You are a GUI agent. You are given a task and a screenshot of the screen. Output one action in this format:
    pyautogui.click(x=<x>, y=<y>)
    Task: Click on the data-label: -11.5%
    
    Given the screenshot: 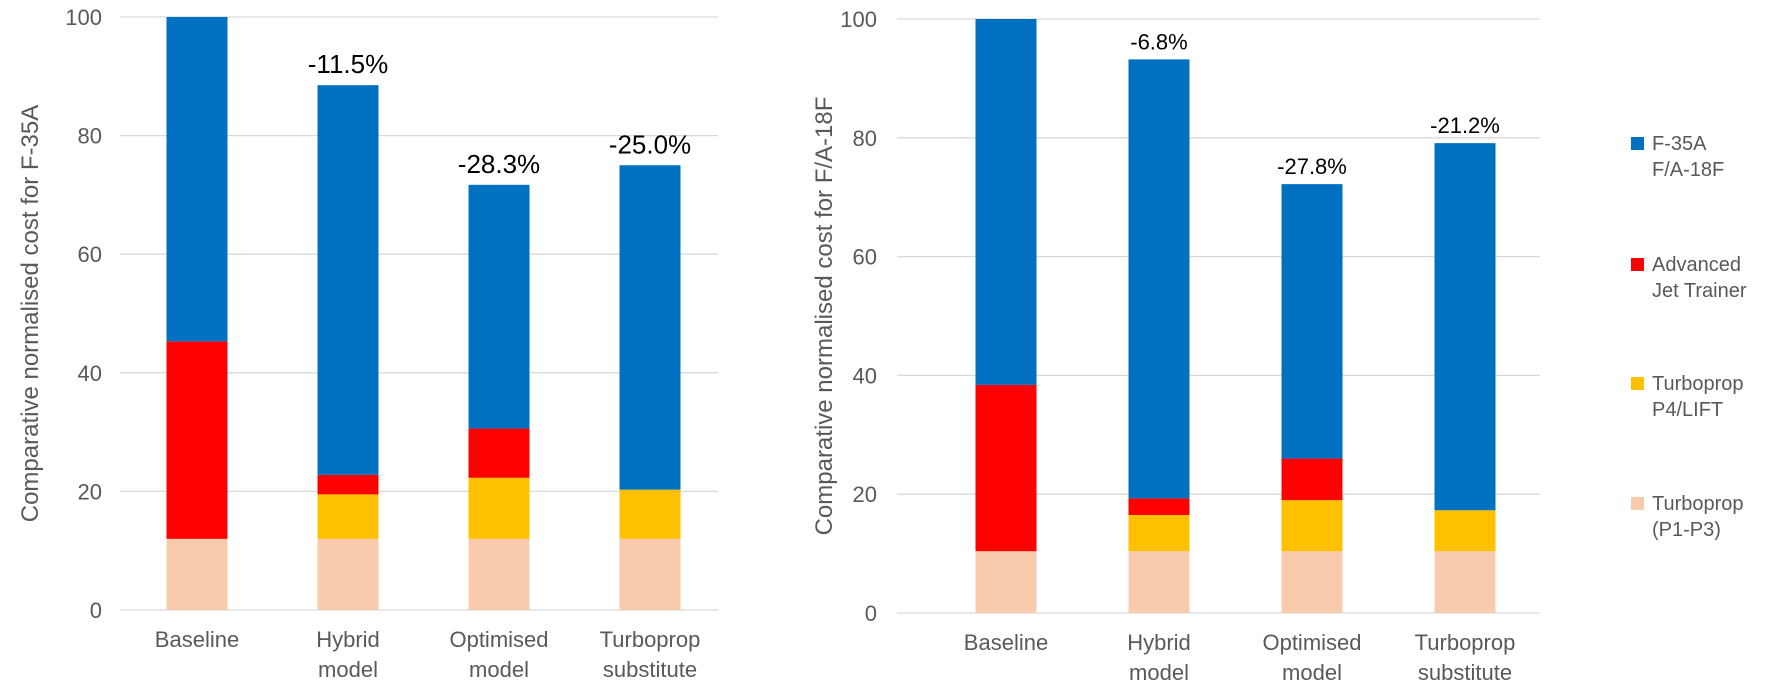 What is the action you would take?
    pyautogui.click(x=348, y=64)
    